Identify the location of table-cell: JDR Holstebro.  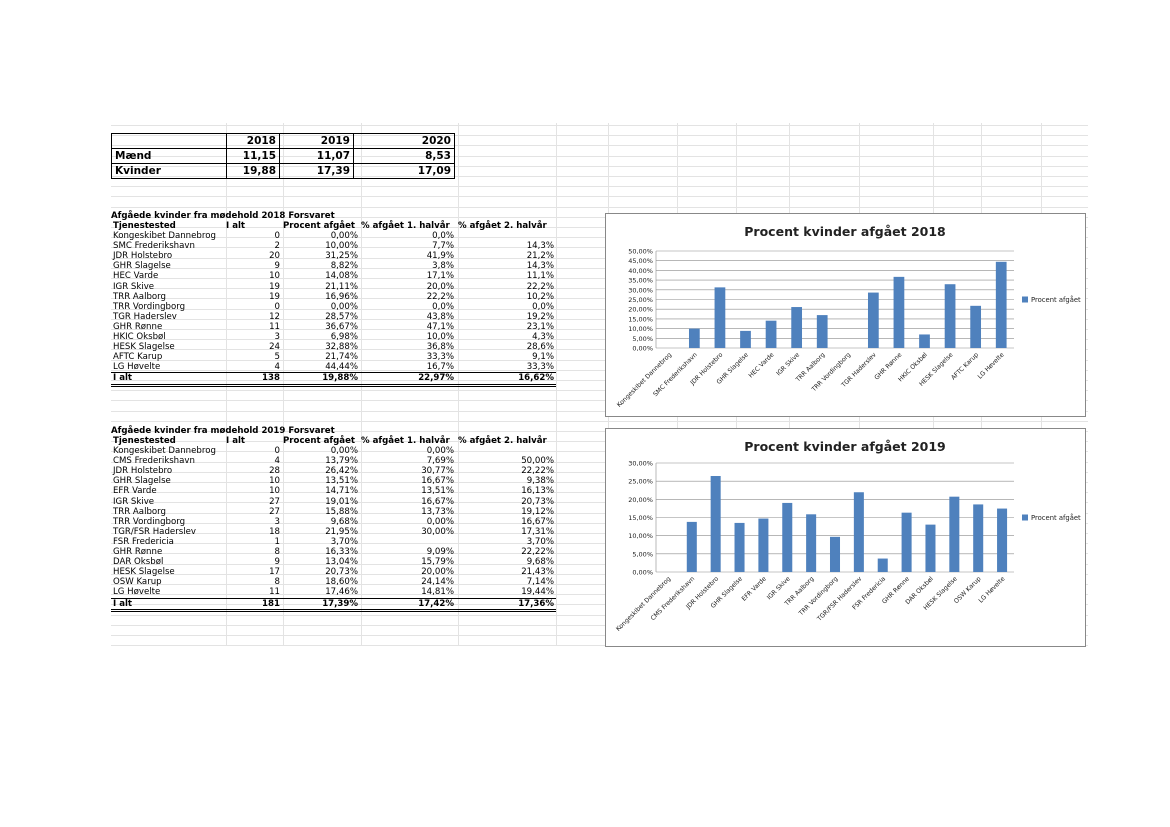
(143, 471).